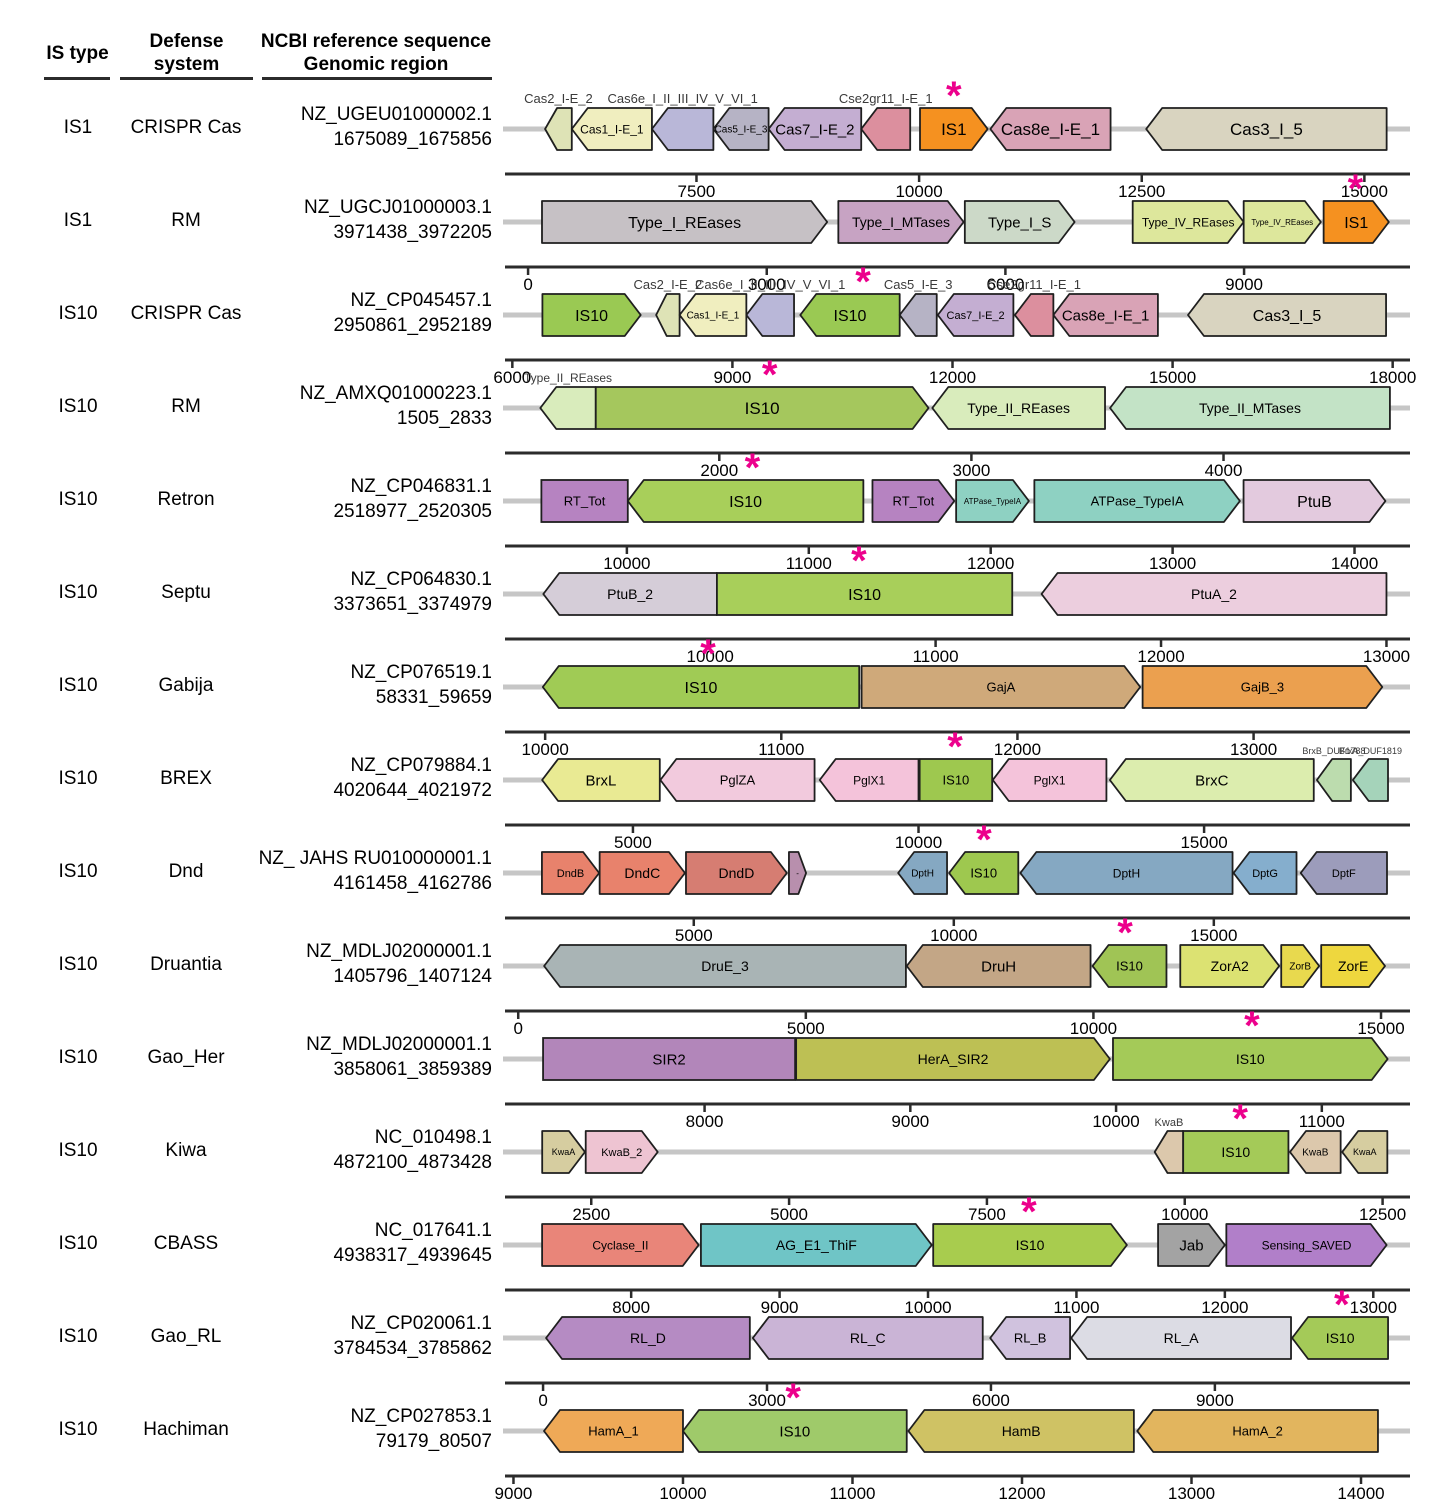 Image resolution: width=1454 pixels, height=1500 pixels. I want to click on ncbi-reference-cell: NC_017641.1 4938317_4939645, so click(412, 1243).